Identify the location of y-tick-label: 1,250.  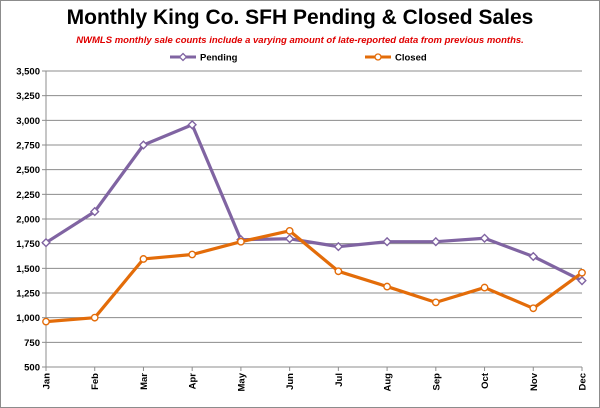
(28, 294).